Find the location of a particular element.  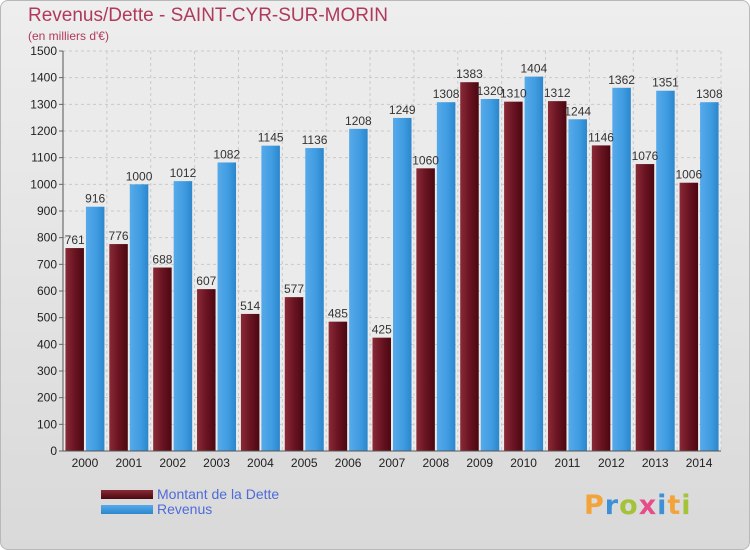

bar-revenus-2004 is located at coordinates (270, 298).